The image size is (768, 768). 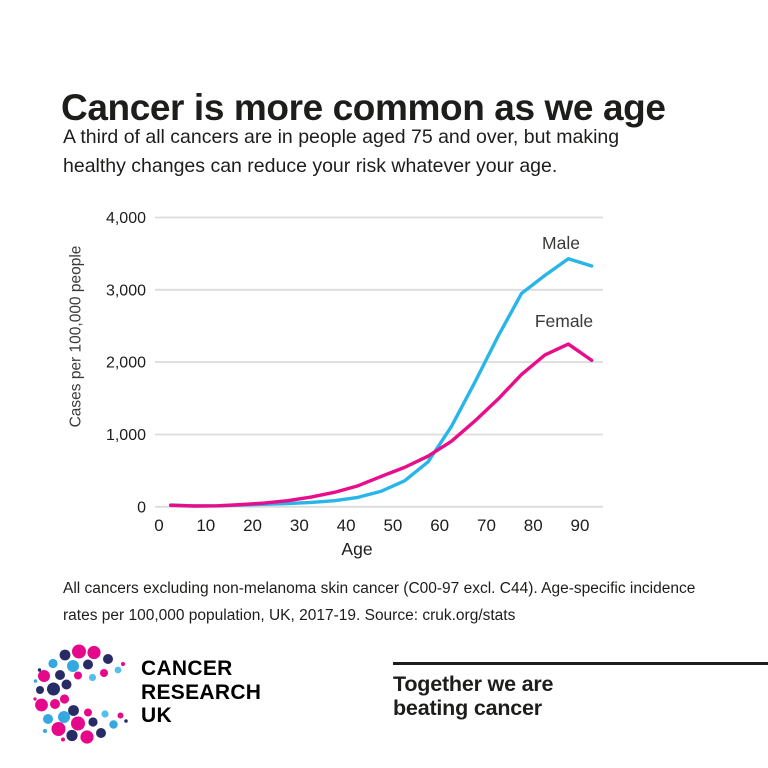 What do you see at coordinates (126, 290) in the screenshot?
I see `y-tick-label: 3,000` at bounding box center [126, 290].